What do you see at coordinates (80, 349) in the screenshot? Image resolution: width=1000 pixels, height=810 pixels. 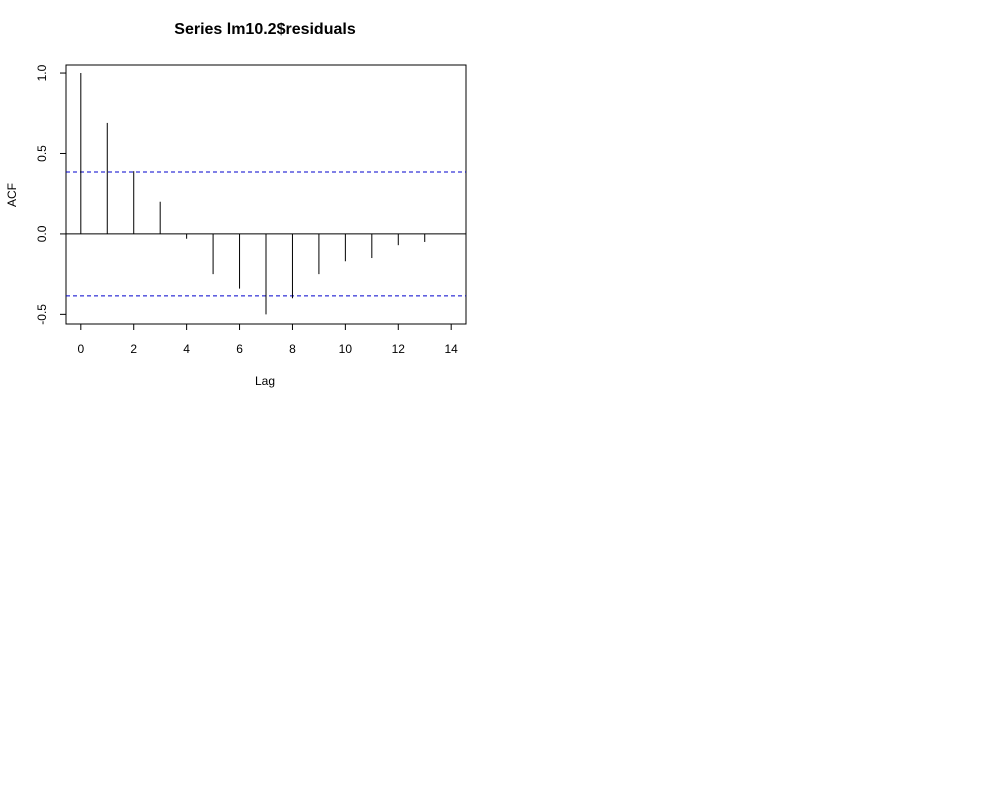 I see `x-tick-label: 0` at bounding box center [80, 349].